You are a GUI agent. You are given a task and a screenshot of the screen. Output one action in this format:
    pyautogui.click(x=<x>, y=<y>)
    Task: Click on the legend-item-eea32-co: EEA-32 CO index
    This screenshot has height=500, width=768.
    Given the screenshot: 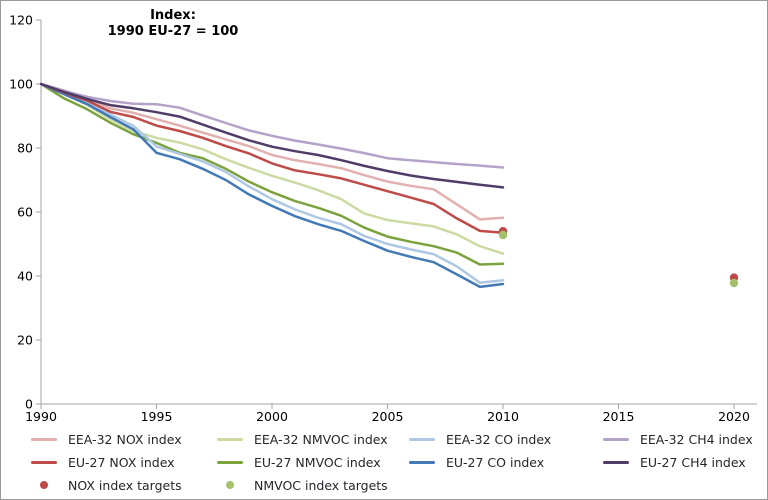 What is the action you would take?
    pyautogui.click(x=480, y=439)
    